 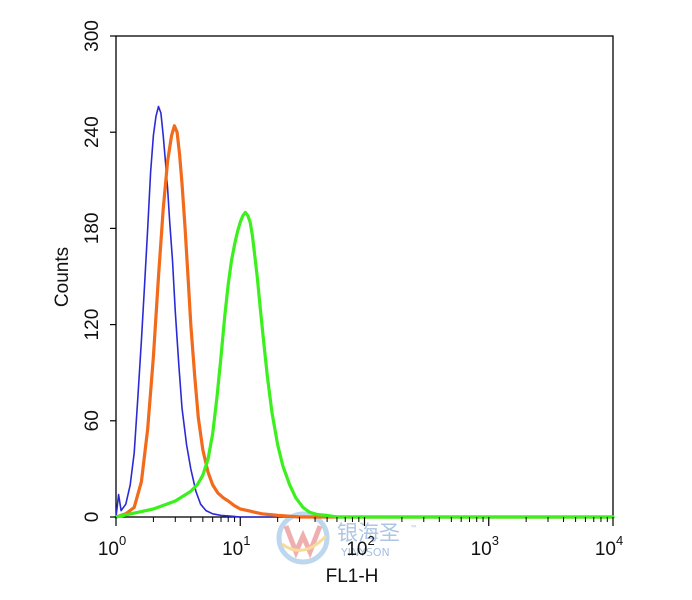 What do you see at coordinates (368, 533) in the screenshot?
I see `watermark-text-cn: 银海圣` at bounding box center [368, 533].